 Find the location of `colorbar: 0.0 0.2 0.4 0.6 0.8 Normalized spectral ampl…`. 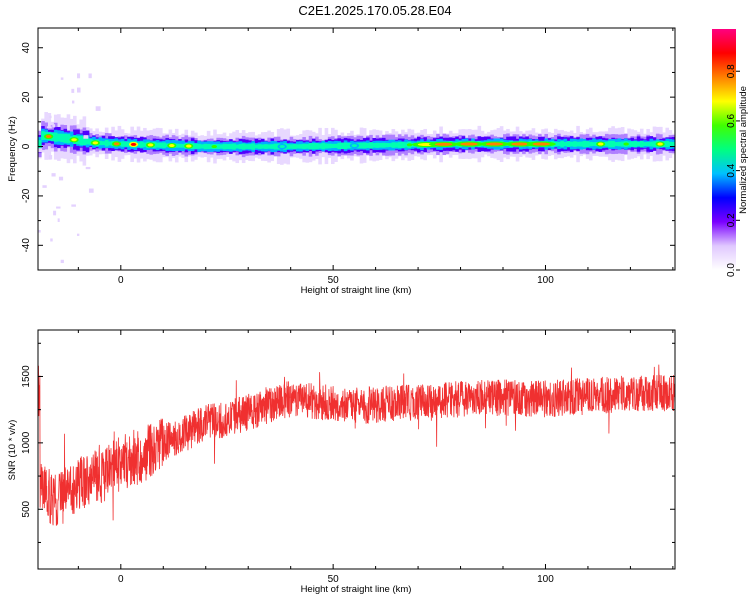

colorbar: 0.0 0.2 0.4 0.6 0.8 Normalized spectral ampl… is located at coordinates (730, 153).